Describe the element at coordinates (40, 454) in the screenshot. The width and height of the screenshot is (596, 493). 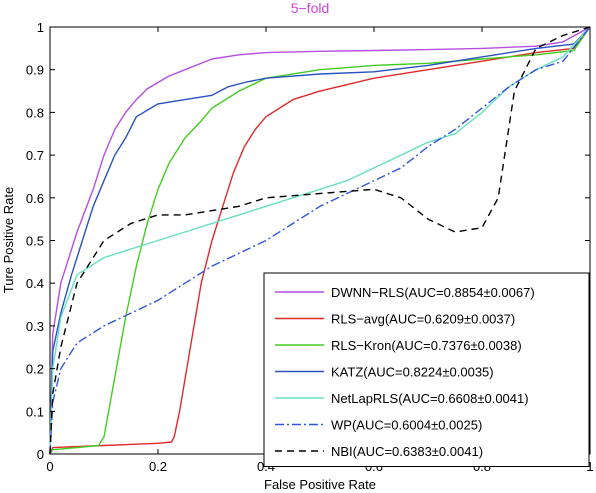
I see `y-tick-label: 0` at that location.